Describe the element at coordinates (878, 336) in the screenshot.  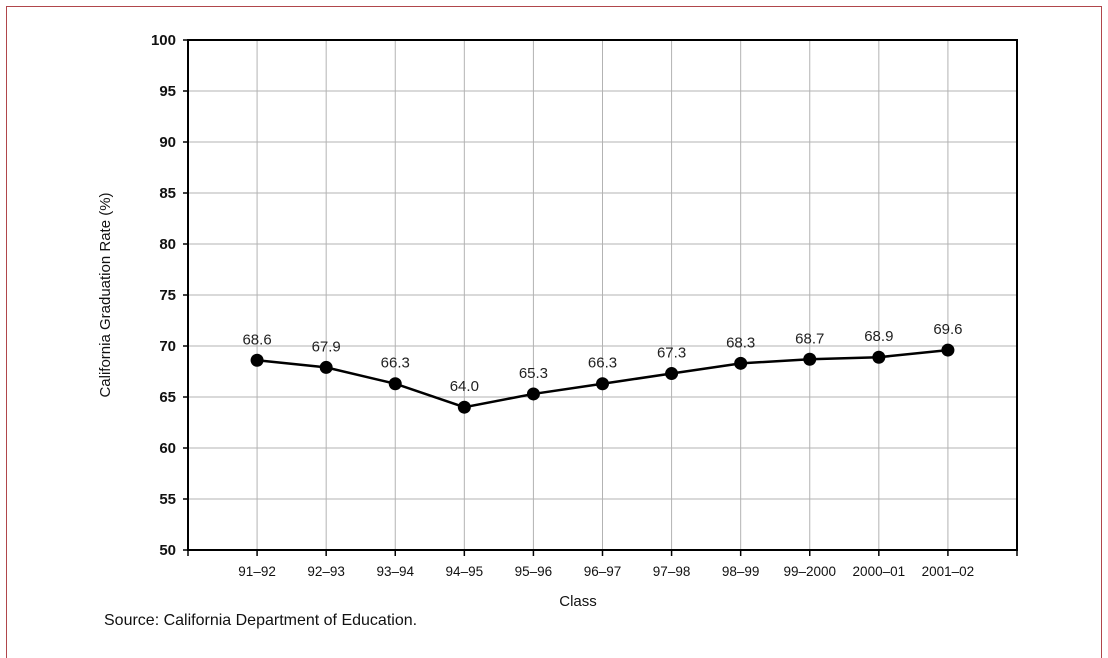
I see `data-label: 68.9` at that location.